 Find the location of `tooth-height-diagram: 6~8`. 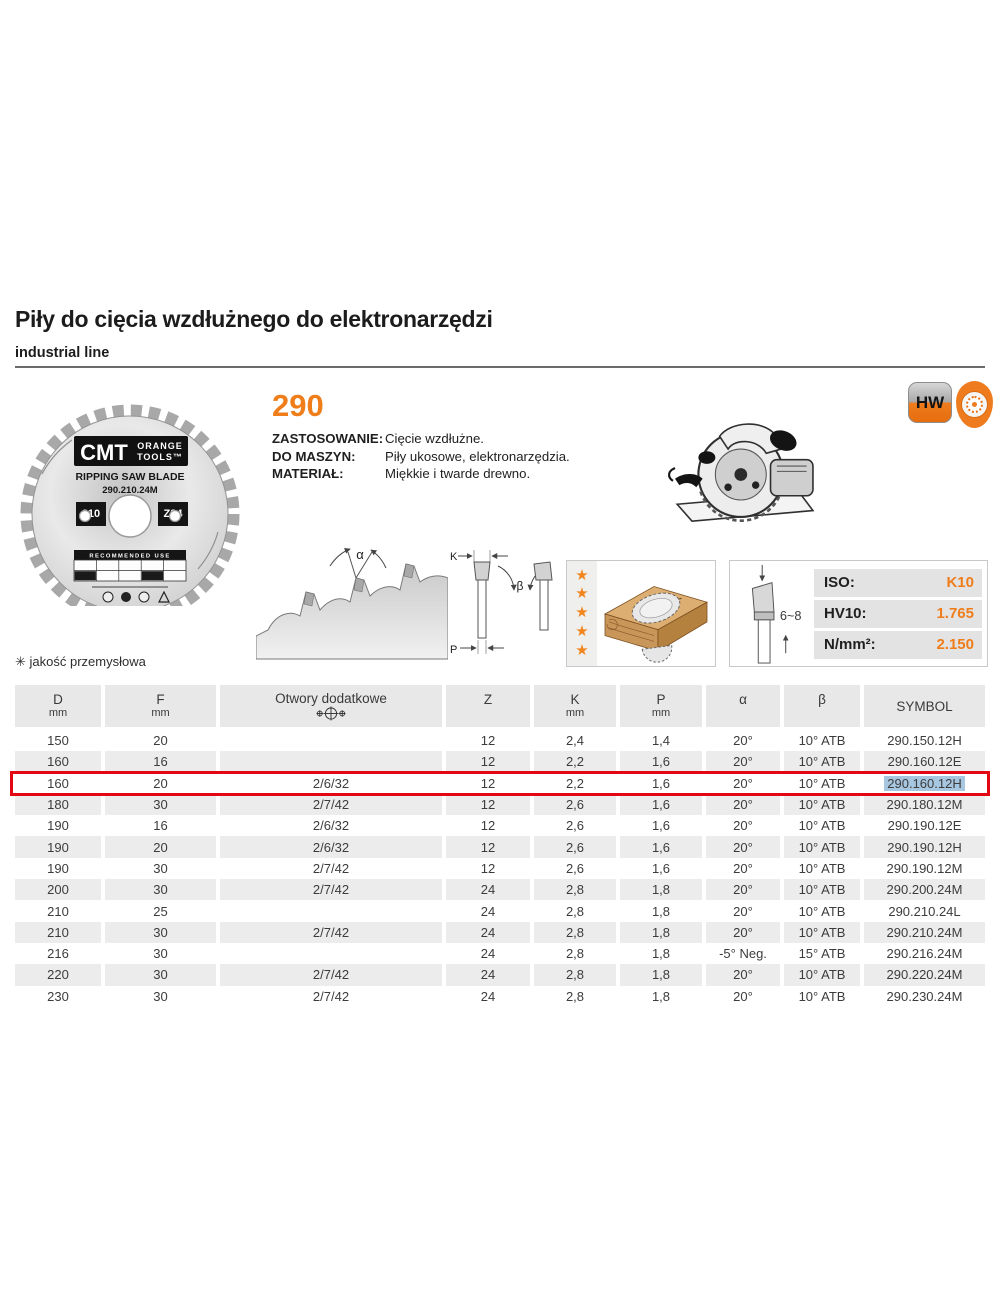

tooth-height-diagram: 6~8 is located at coordinates (776, 614).